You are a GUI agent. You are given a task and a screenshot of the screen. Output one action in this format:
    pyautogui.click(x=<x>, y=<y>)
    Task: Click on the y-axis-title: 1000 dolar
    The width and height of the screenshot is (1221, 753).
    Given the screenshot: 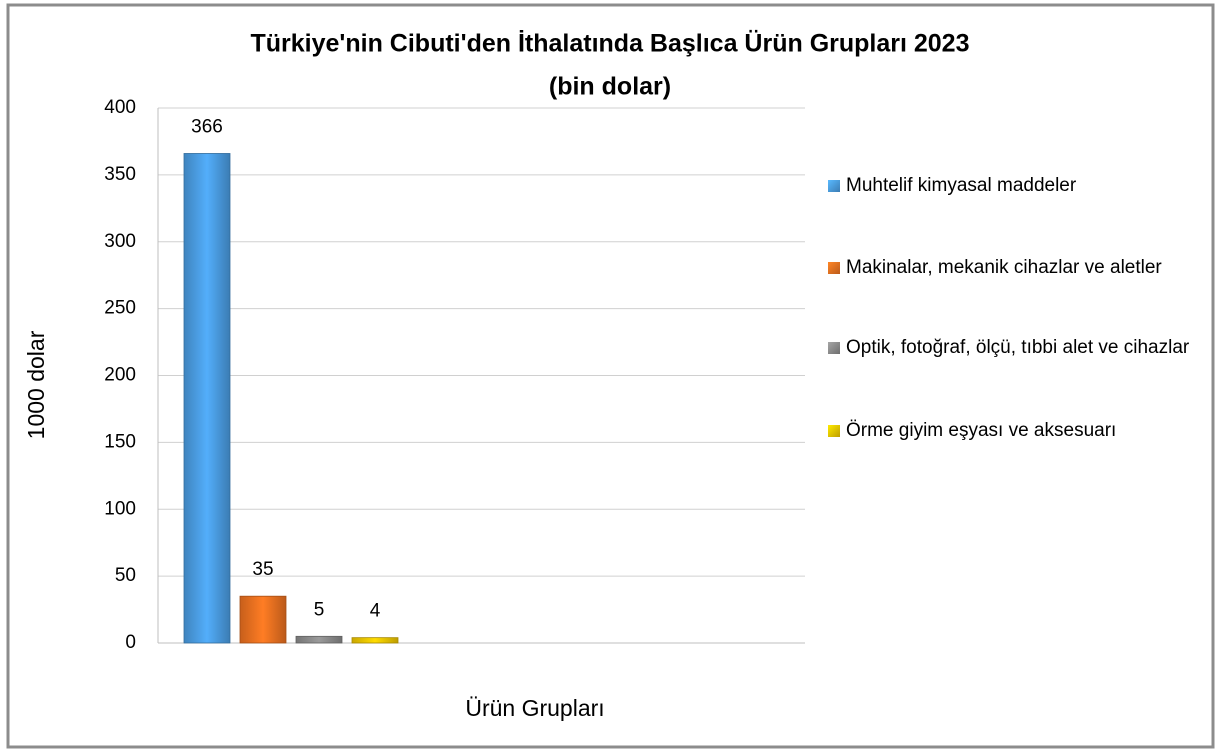 What is the action you would take?
    pyautogui.click(x=36, y=384)
    